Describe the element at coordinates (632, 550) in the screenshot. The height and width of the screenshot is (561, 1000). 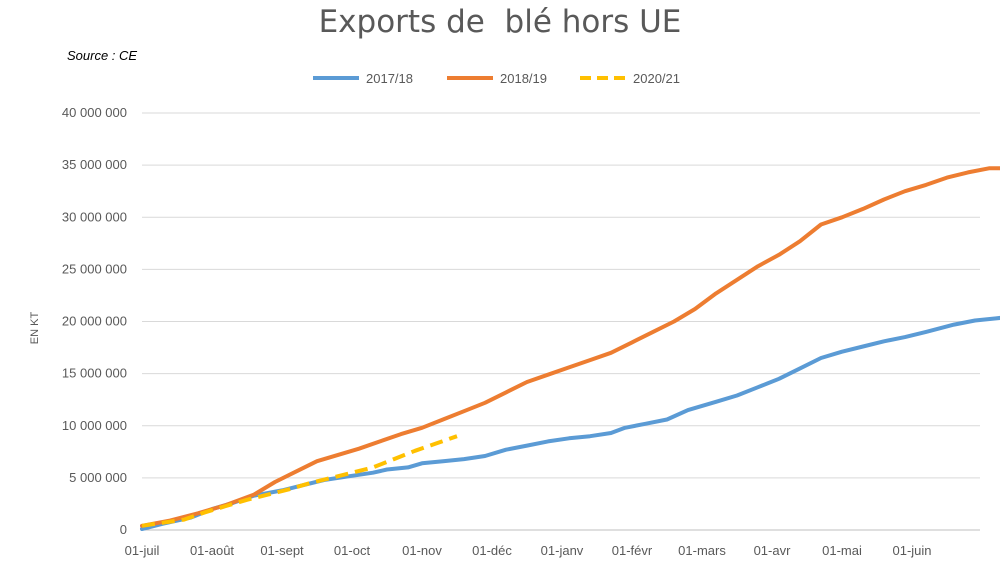
I see `x-tick-label: 01-févr` at that location.